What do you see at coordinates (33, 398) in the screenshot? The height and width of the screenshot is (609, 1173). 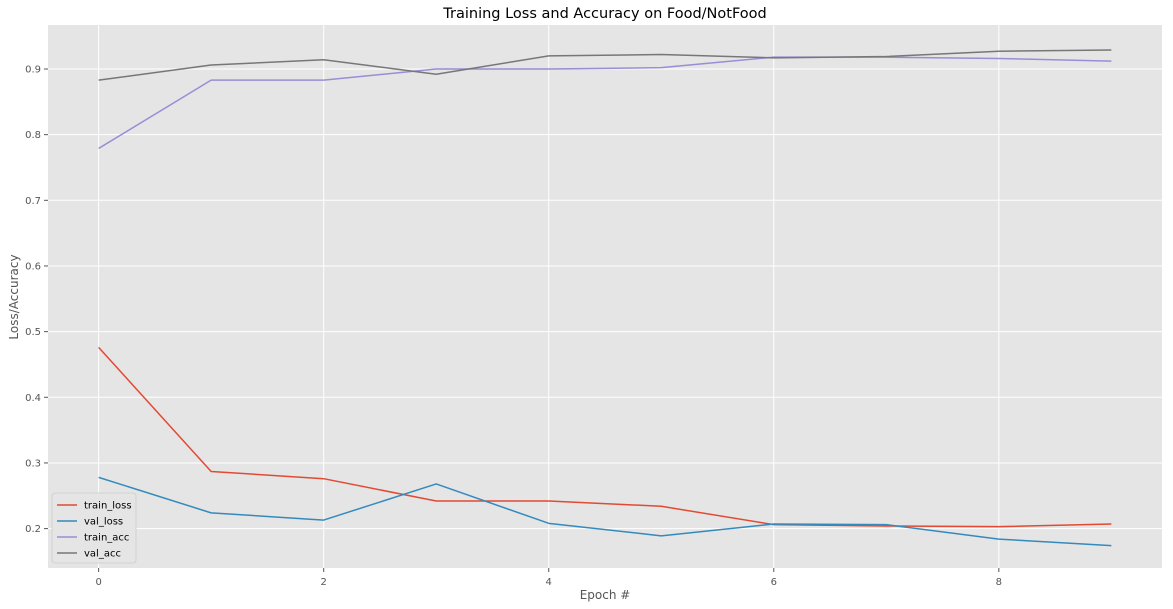 I see `y-tick-label: 0.4` at bounding box center [33, 398].